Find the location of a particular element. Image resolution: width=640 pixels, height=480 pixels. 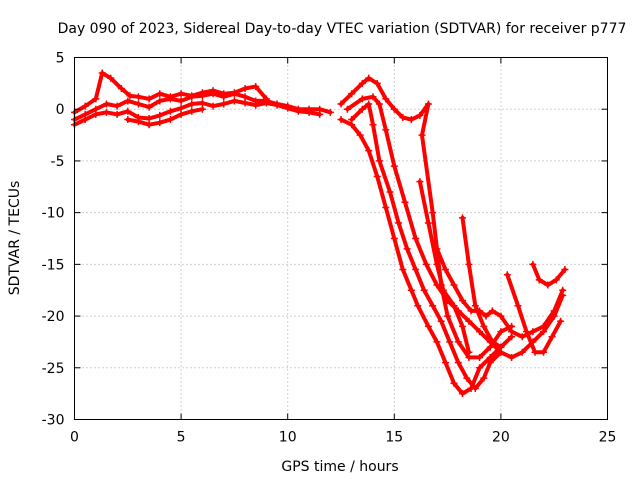

x-tick-label: 15 is located at coordinates (394, 438).